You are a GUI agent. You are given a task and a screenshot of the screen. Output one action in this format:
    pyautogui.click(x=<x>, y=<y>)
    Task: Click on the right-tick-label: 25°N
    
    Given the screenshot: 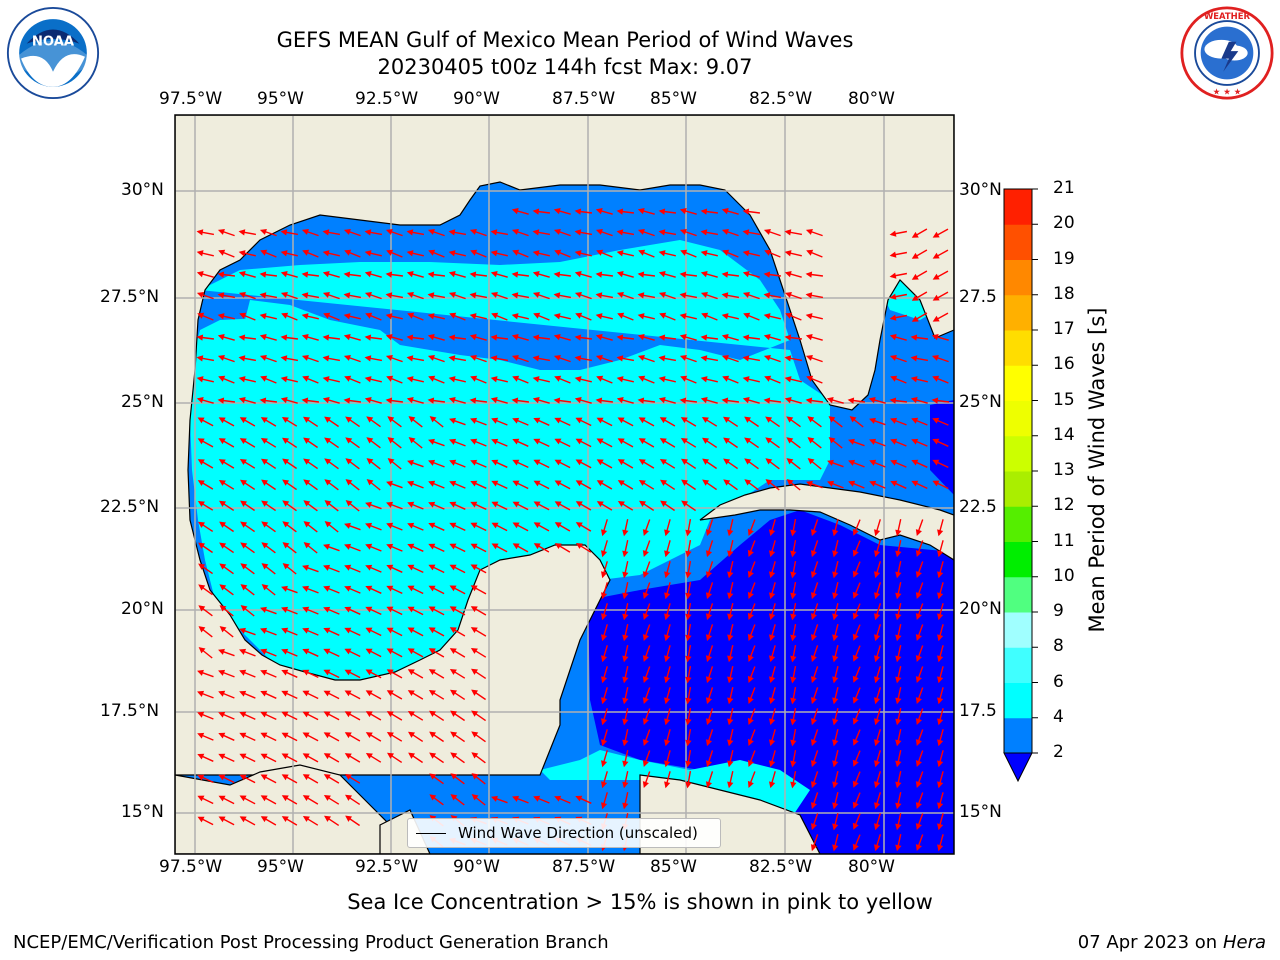 What is the action you would take?
    pyautogui.click(x=980, y=402)
    